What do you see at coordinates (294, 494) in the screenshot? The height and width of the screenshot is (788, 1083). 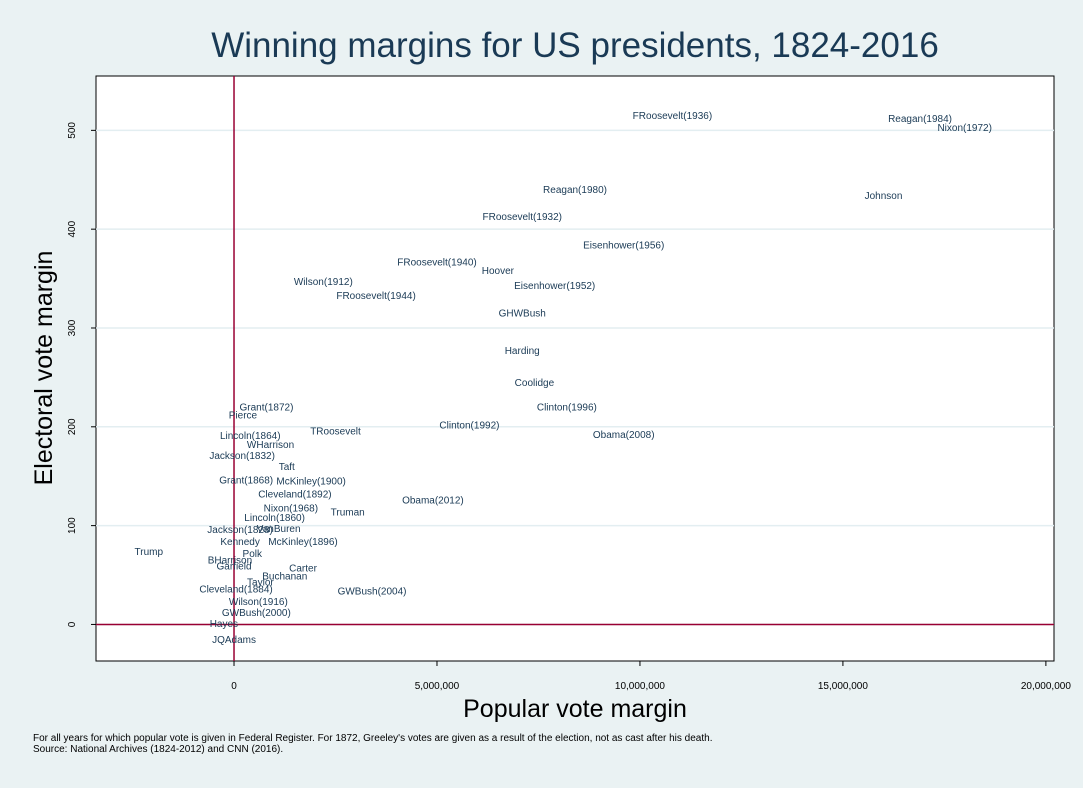 I see `point-label: Cleveland(1892)` at bounding box center [294, 494].